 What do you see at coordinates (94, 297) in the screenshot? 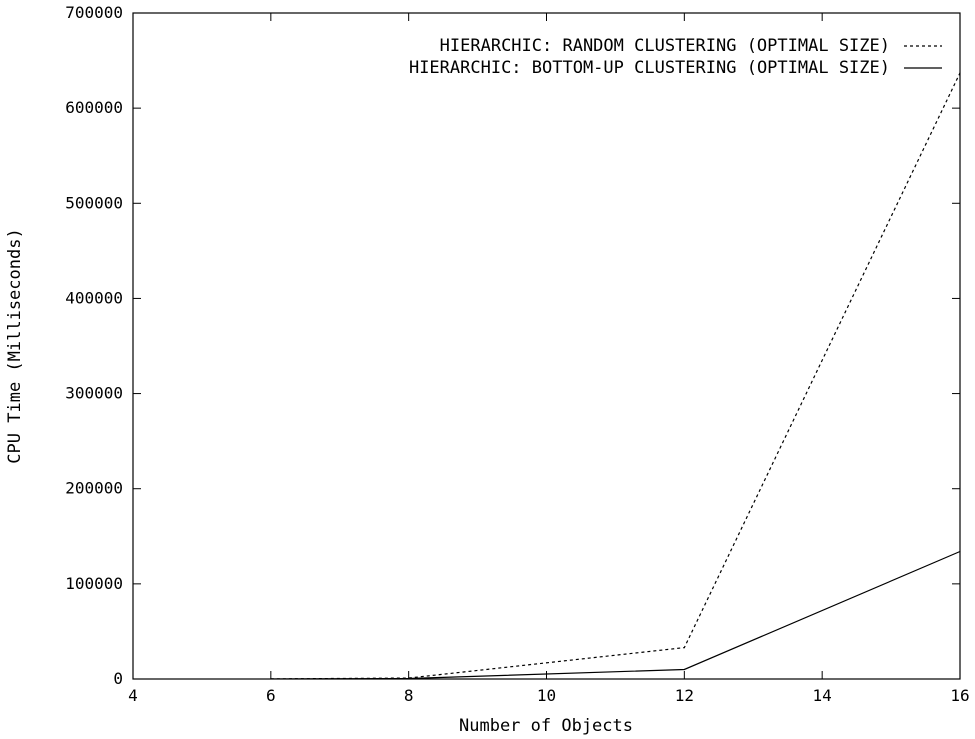
I see `y-tick-label: 400000` at bounding box center [94, 297].